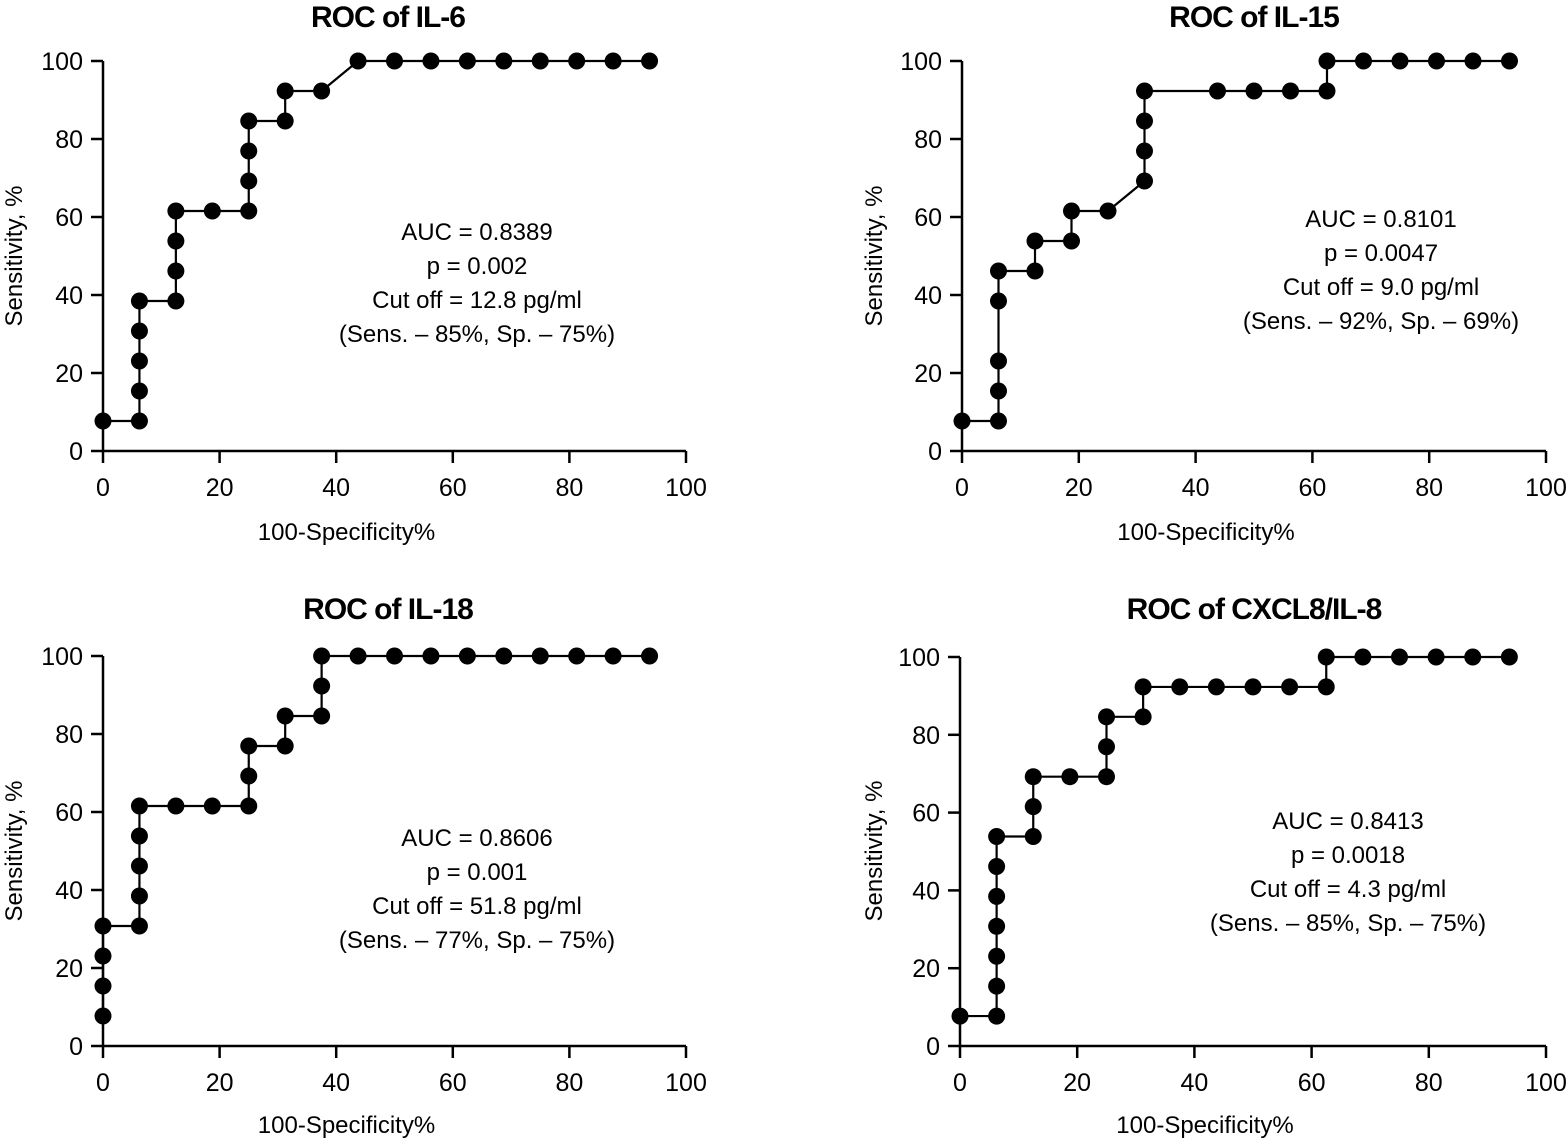 The image size is (1568, 1141). I want to click on x-axis-label: 100-Specificity%, so click(346, 532).